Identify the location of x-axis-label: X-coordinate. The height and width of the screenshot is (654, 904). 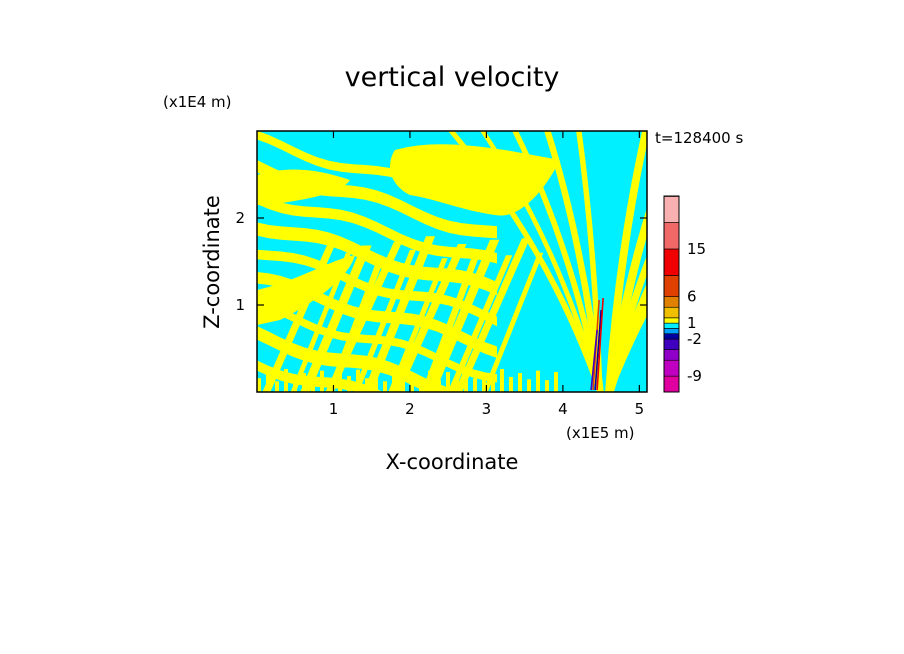
(452, 462).